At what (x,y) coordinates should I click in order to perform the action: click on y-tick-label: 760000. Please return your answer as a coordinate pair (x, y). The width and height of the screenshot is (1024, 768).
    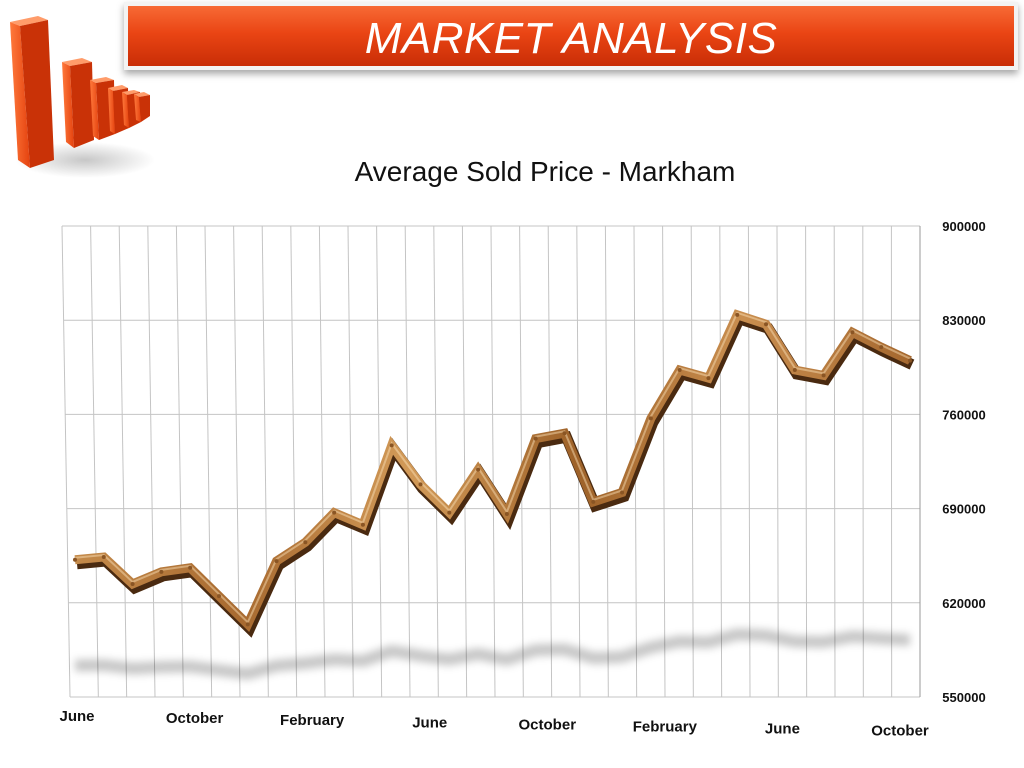
    Looking at the image, I should click on (963, 414).